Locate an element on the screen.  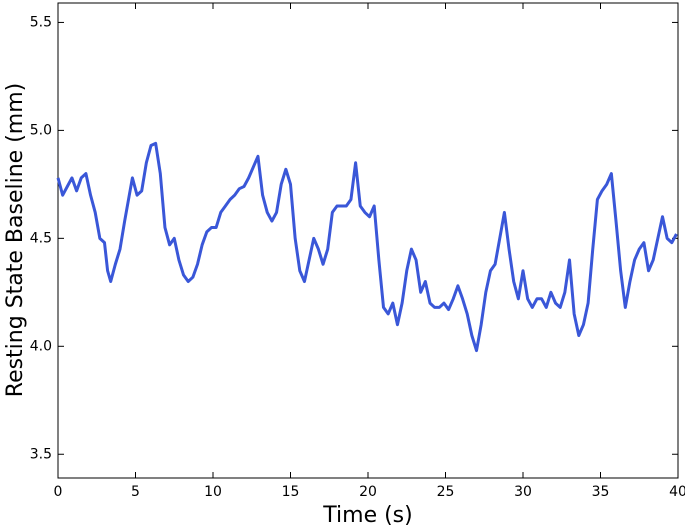
x-tick-label: 40 is located at coordinates (677, 492).